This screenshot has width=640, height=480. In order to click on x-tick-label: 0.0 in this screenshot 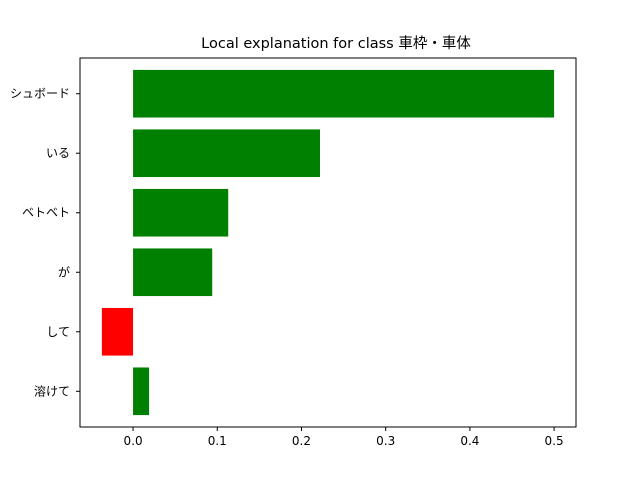, I will do `click(133, 441)`.